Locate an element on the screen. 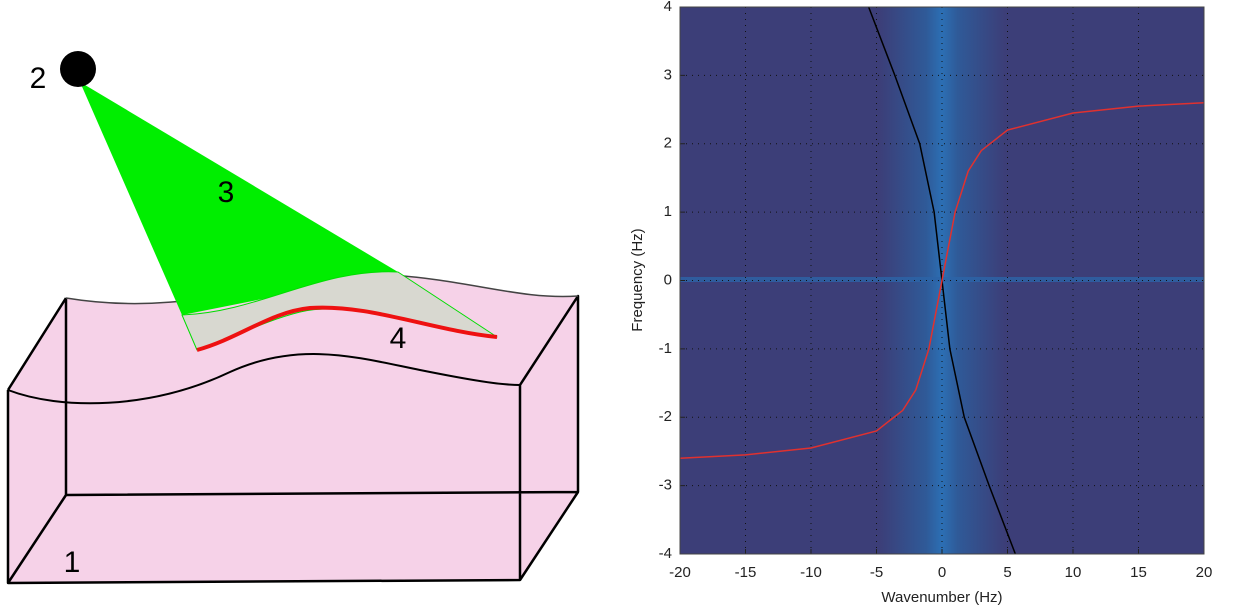 This screenshot has height=616, width=1233. label: 4 is located at coordinates (398, 338).